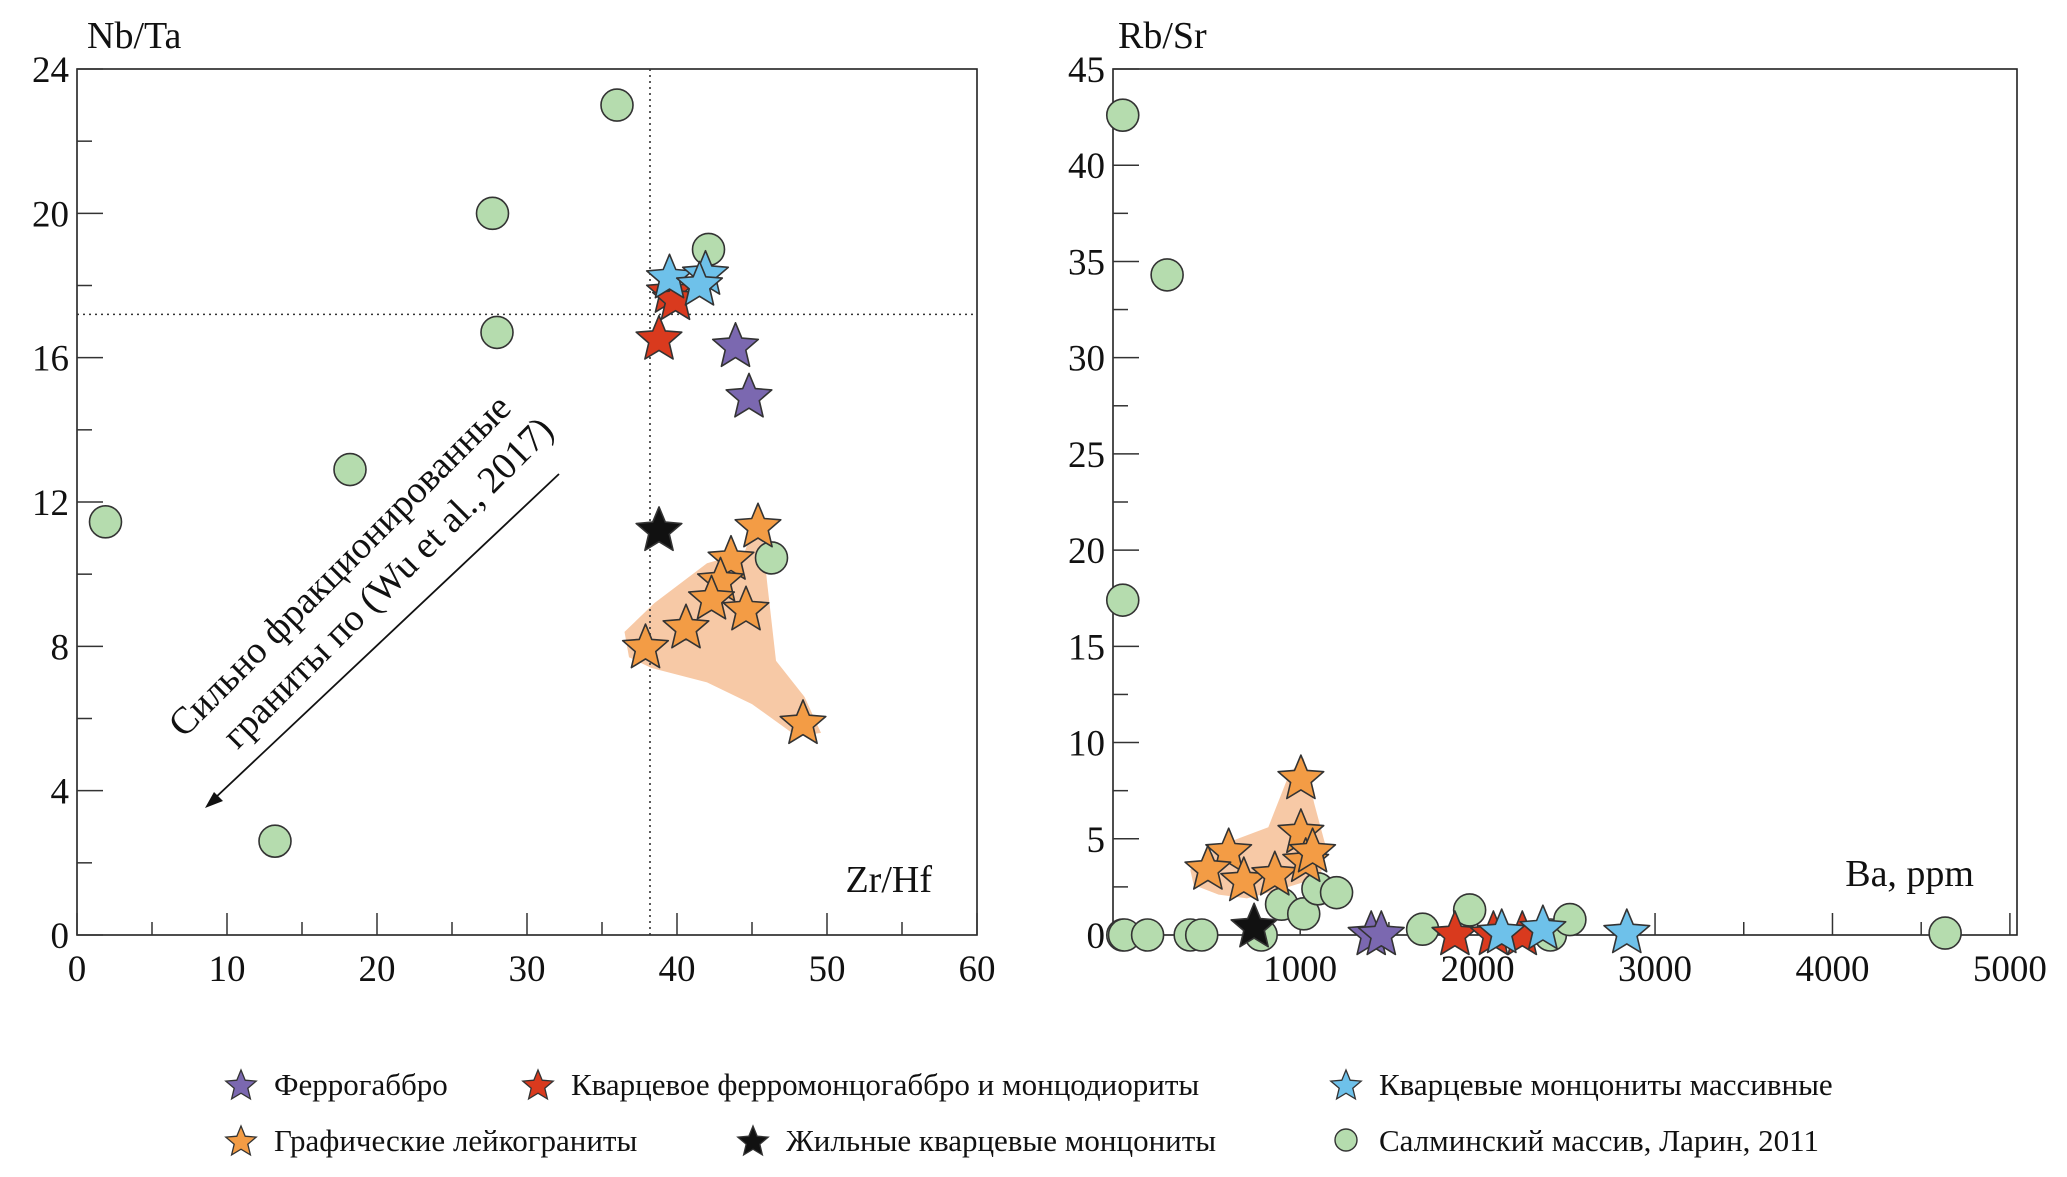 Image resolution: width=2067 pixels, height=1177 pixels. What do you see at coordinates (677, 969) in the screenshot?
I see `x-tick-label: 40` at bounding box center [677, 969].